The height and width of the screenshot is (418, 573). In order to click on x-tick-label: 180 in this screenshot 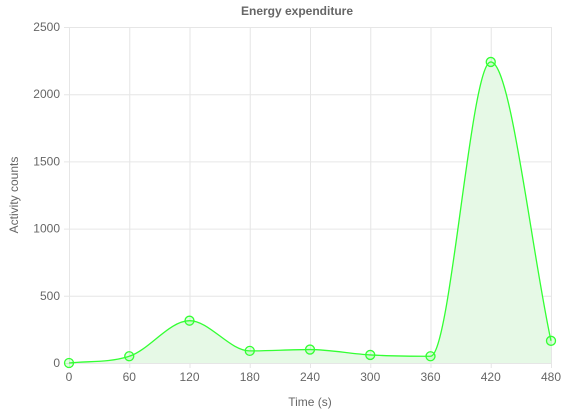, I will do `click(250, 377)`.